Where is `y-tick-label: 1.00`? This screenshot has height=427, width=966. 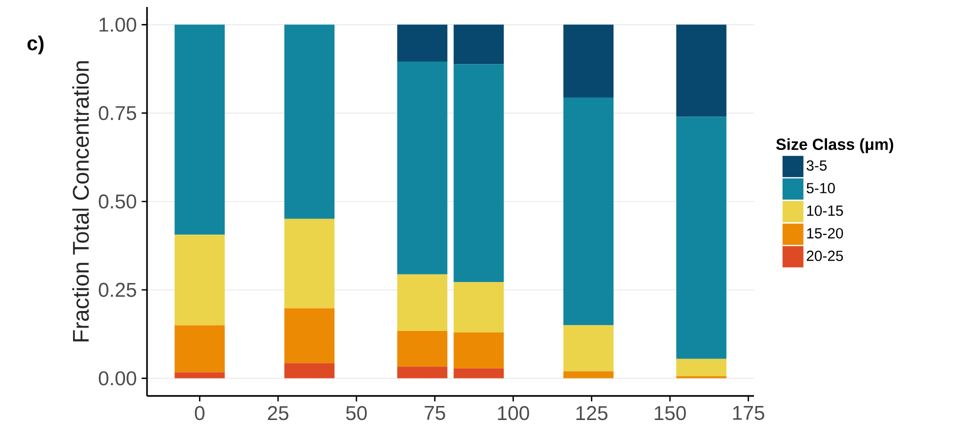
y-tick-label: 1.00 is located at coordinates (118, 25).